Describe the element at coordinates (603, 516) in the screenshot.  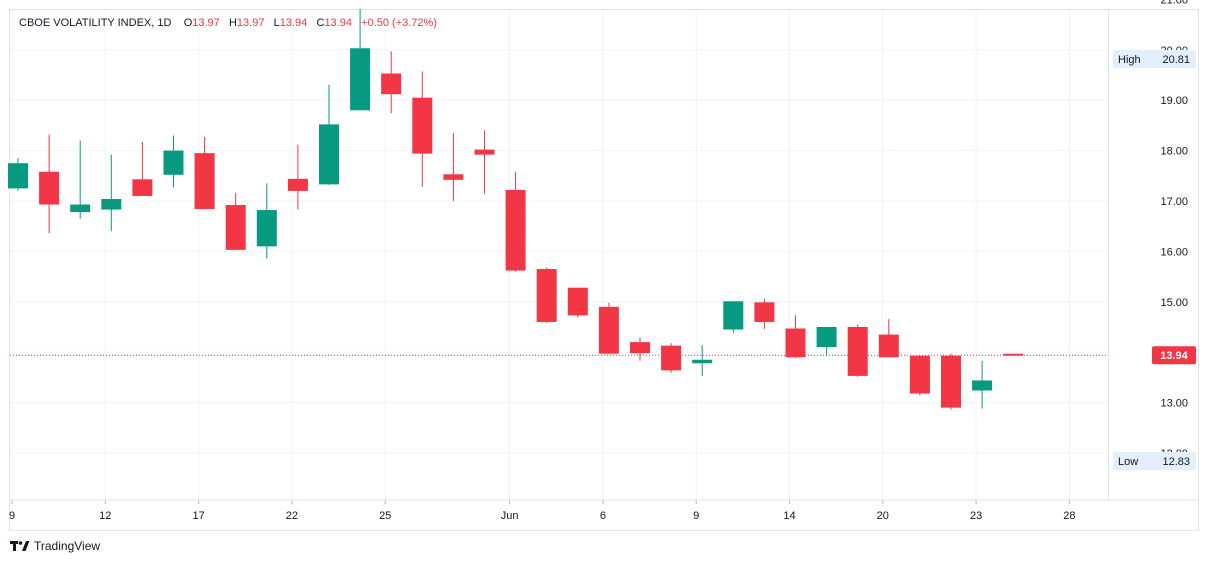
I see `x-tick-label: 6` at that location.